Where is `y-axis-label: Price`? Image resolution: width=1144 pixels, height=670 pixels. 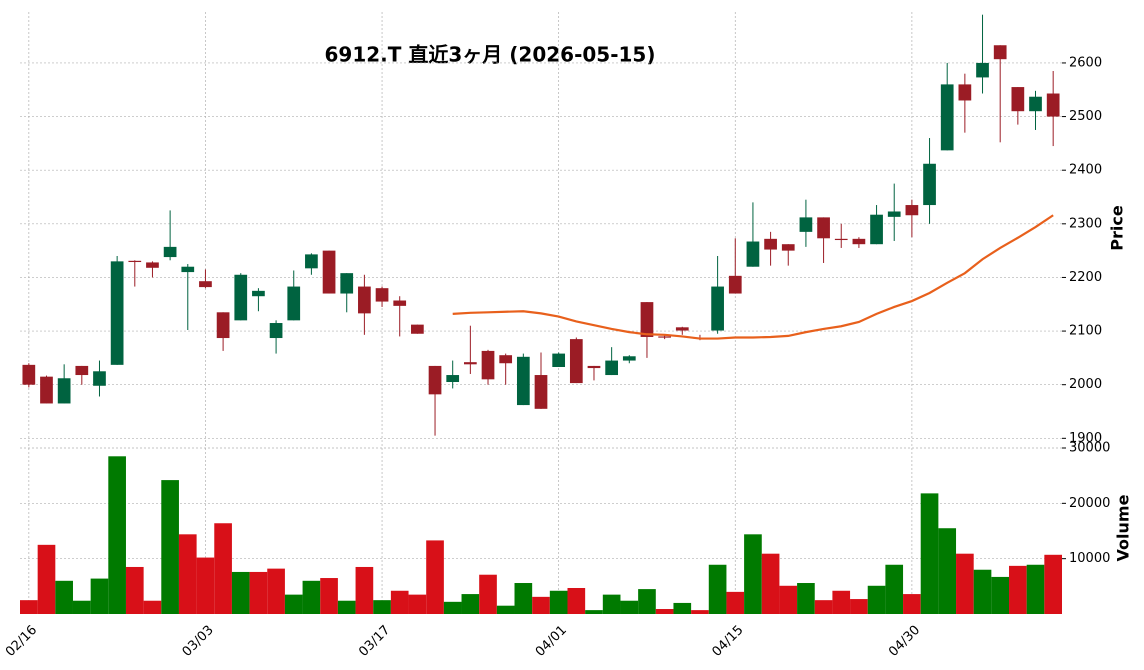 y-axis-label: Price is located at coordinates (1117, 228).